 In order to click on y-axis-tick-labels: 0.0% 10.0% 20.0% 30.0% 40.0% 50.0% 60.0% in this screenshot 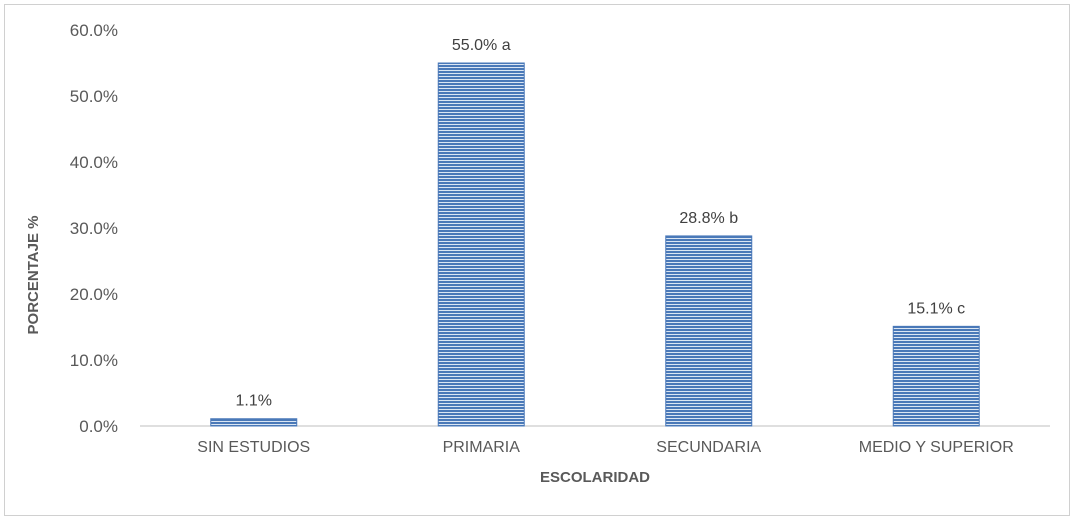, I will do `click(94, 228)`.